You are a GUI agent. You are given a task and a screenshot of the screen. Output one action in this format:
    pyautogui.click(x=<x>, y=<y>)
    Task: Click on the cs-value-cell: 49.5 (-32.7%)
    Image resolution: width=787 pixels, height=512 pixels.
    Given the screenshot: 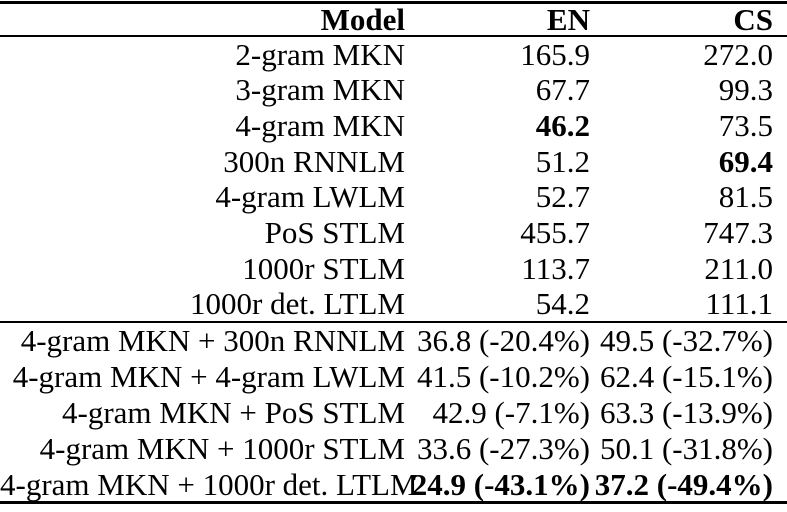 What is the action you would take?
    pyautogui.click(x=688, y=339)
    